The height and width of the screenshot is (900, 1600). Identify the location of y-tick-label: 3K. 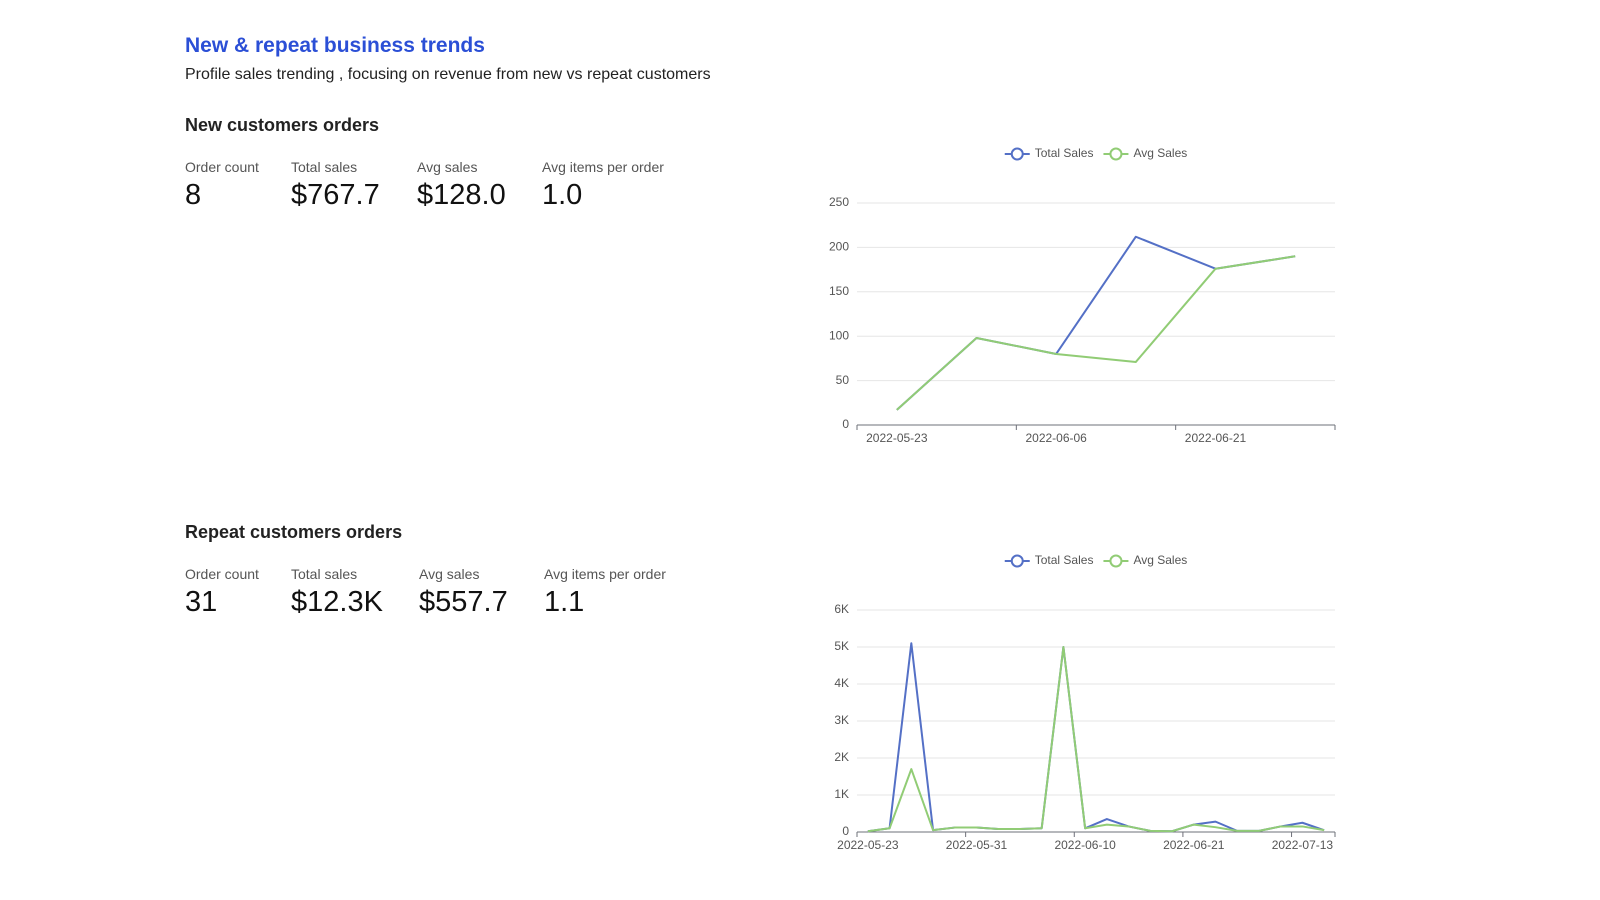
(841, 720).